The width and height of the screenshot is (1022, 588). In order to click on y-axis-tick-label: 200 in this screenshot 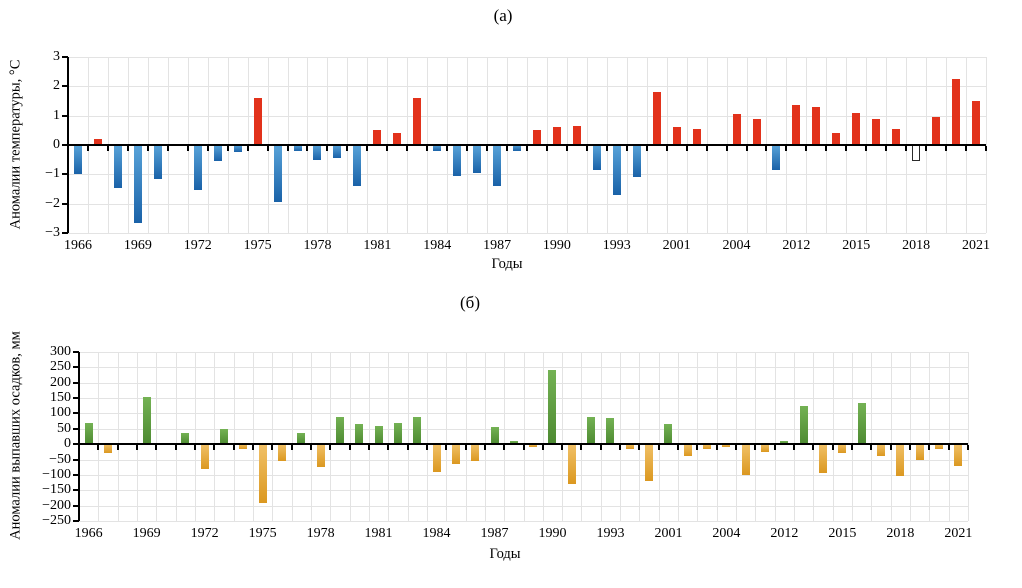, I will do `click(60, 382)`.